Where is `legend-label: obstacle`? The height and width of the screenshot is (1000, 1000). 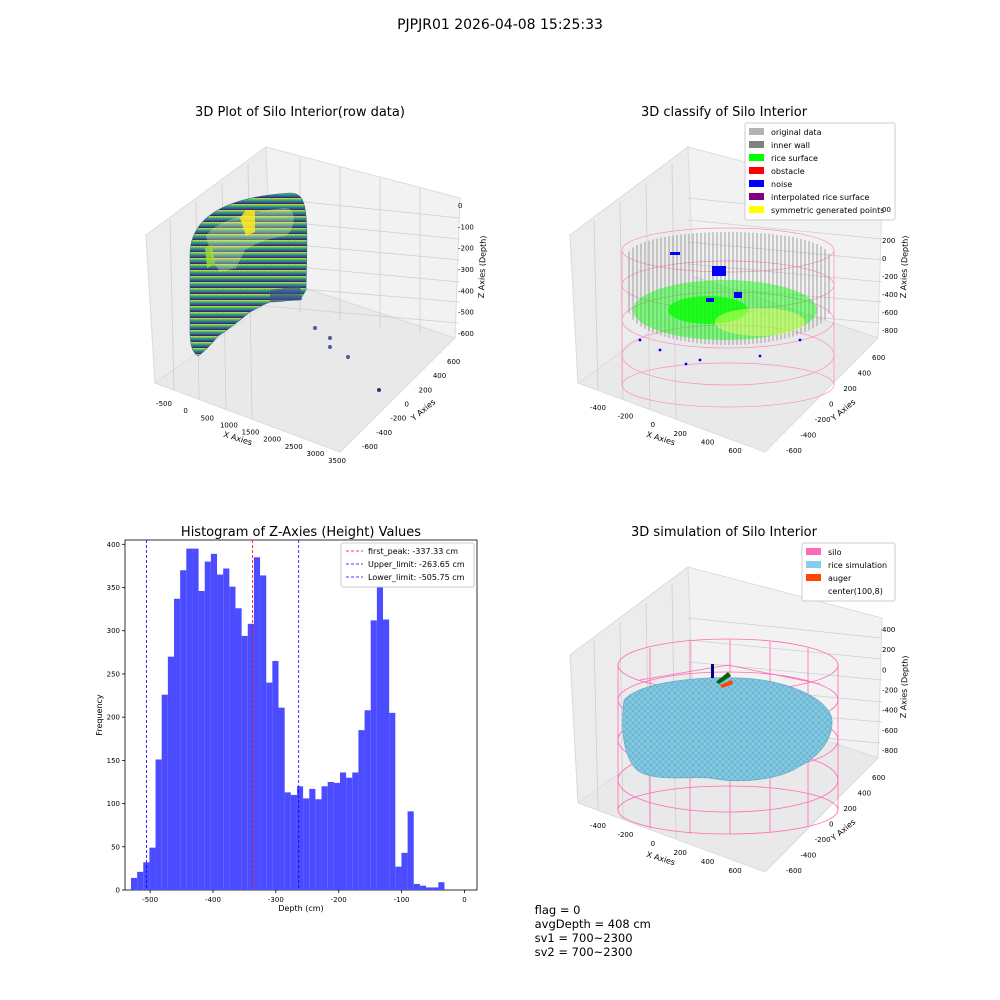
legend-label: obstacle is located at coordinates (788, 171).